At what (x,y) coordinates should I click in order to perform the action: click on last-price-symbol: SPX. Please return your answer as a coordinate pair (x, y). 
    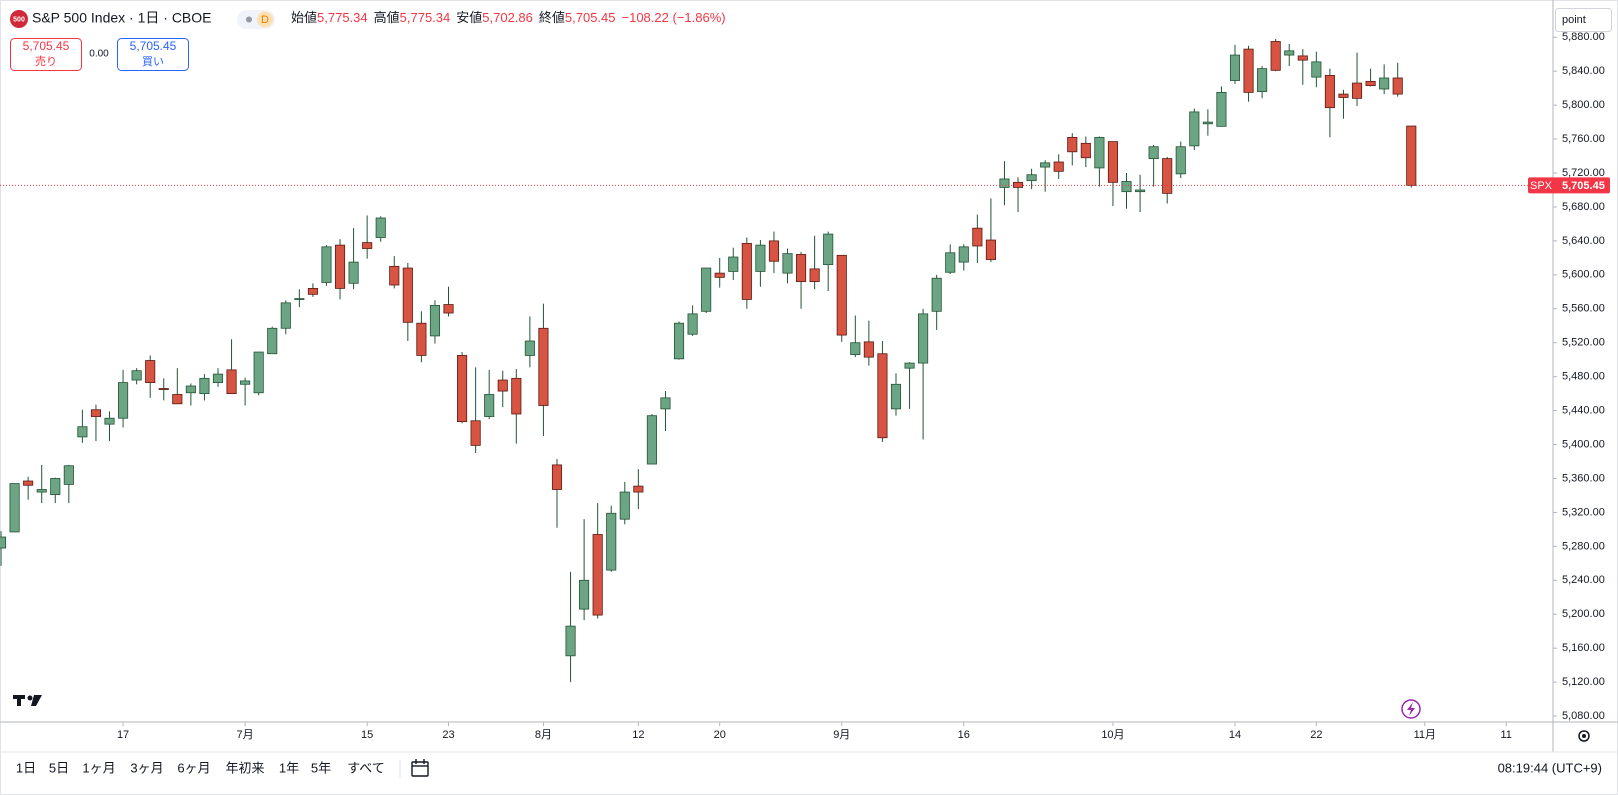
    Looking at the image, I should click on (1541, 186).